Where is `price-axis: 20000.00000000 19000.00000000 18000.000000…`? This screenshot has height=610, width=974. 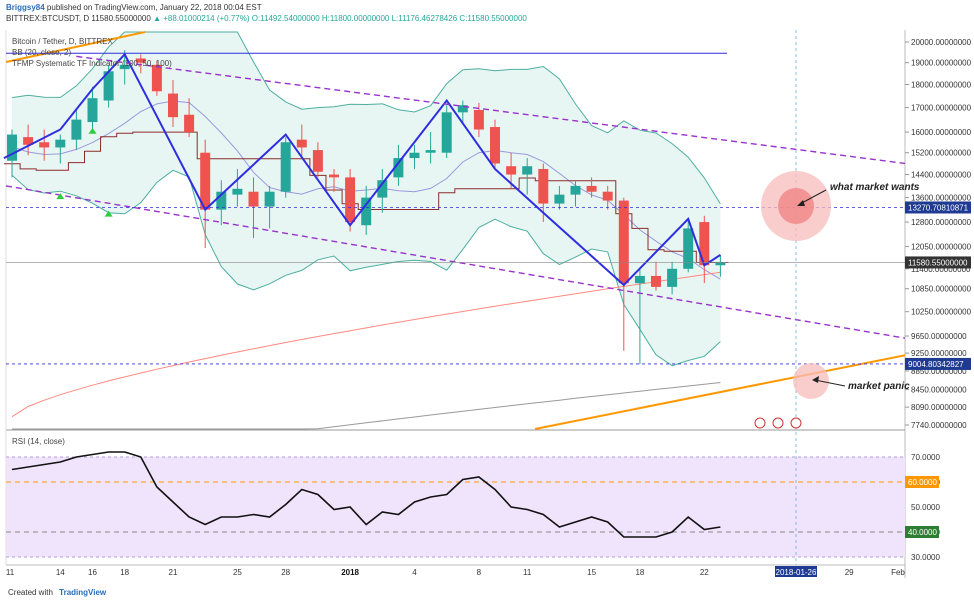 price-axis: 20000.00000000 19000.00000000 18000.000000… is located at coordinates (938, 234).